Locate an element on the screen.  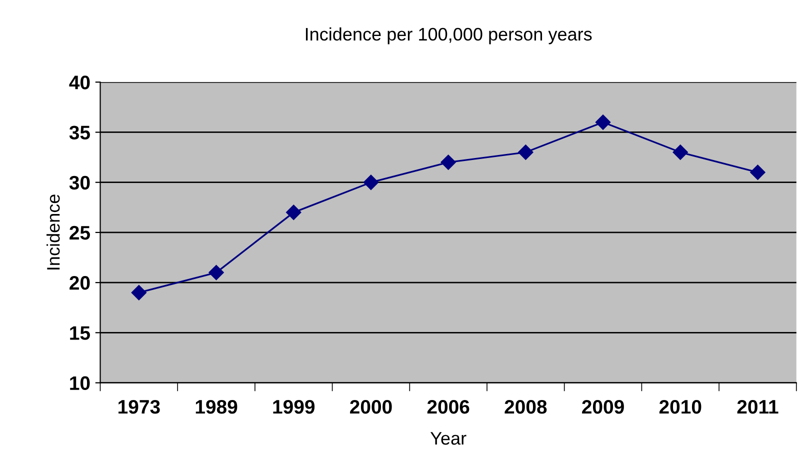
y-tick-label: 40 is located at coordinates (79, 83).